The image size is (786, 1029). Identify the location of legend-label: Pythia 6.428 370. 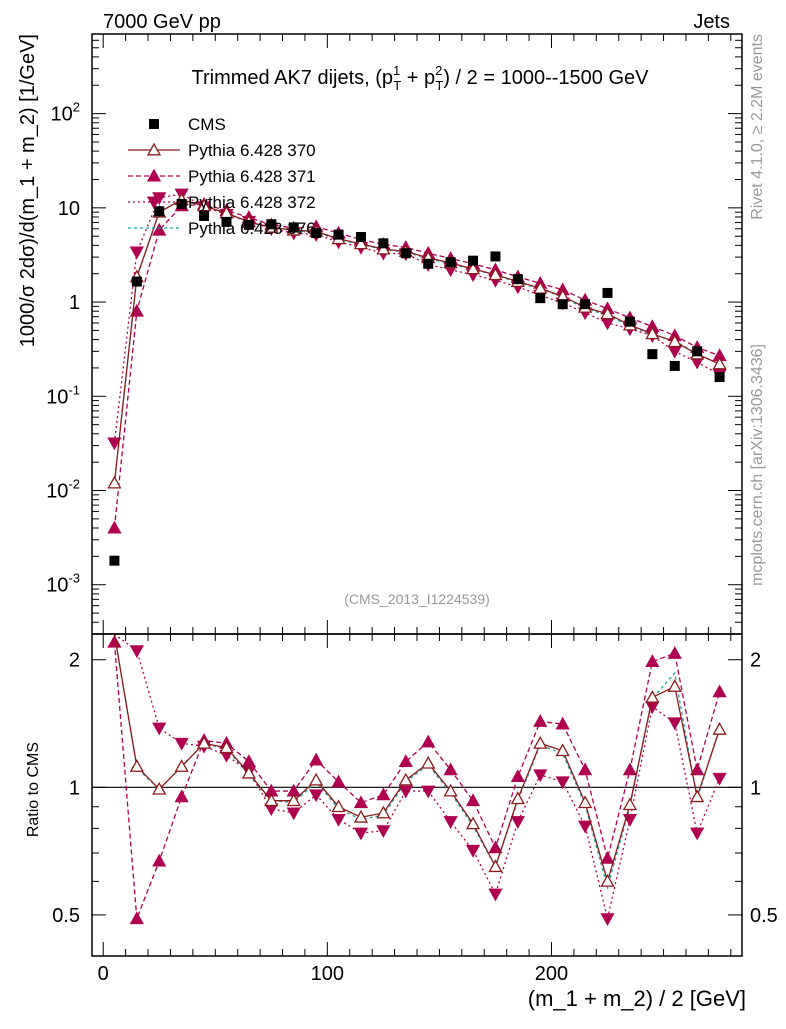
(252, 150).